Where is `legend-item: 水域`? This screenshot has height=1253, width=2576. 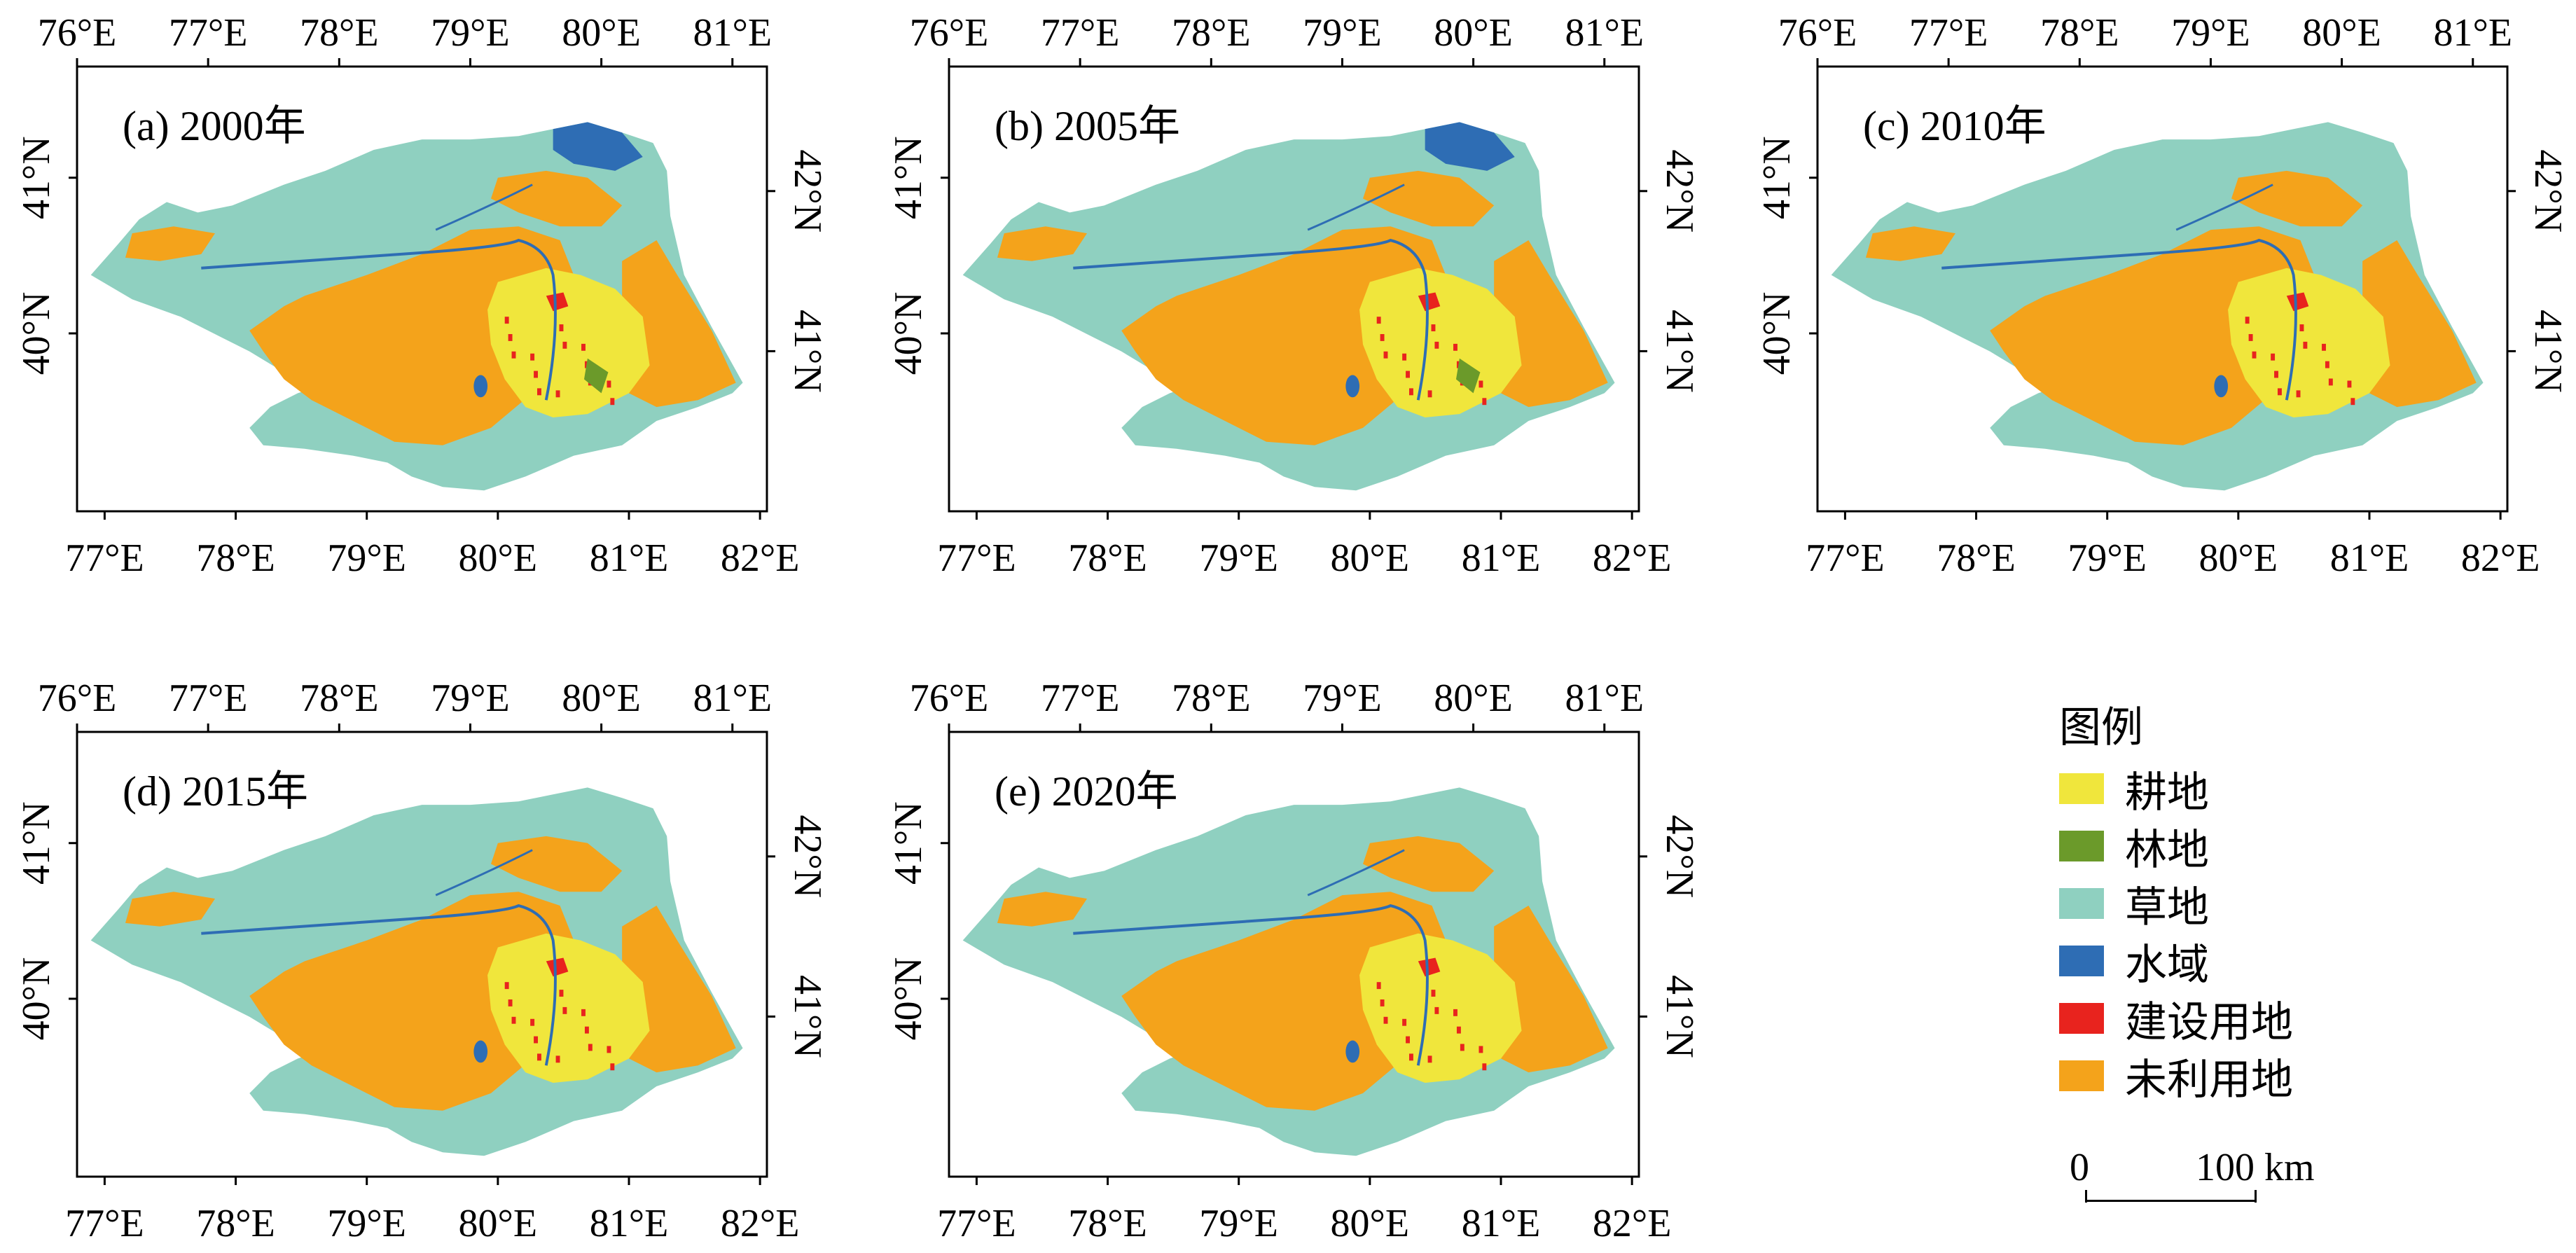 legend-item: 水域 is located at coordinates (2176, 961).